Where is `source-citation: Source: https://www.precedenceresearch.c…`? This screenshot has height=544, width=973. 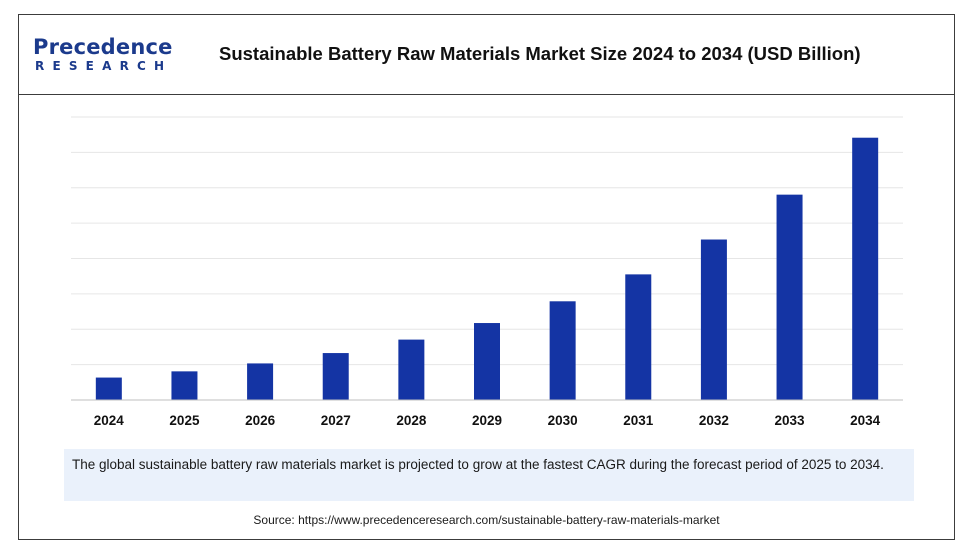 source-citation: Source: https://www.precedenceresearch.c… is located at coordinates (486, 520).